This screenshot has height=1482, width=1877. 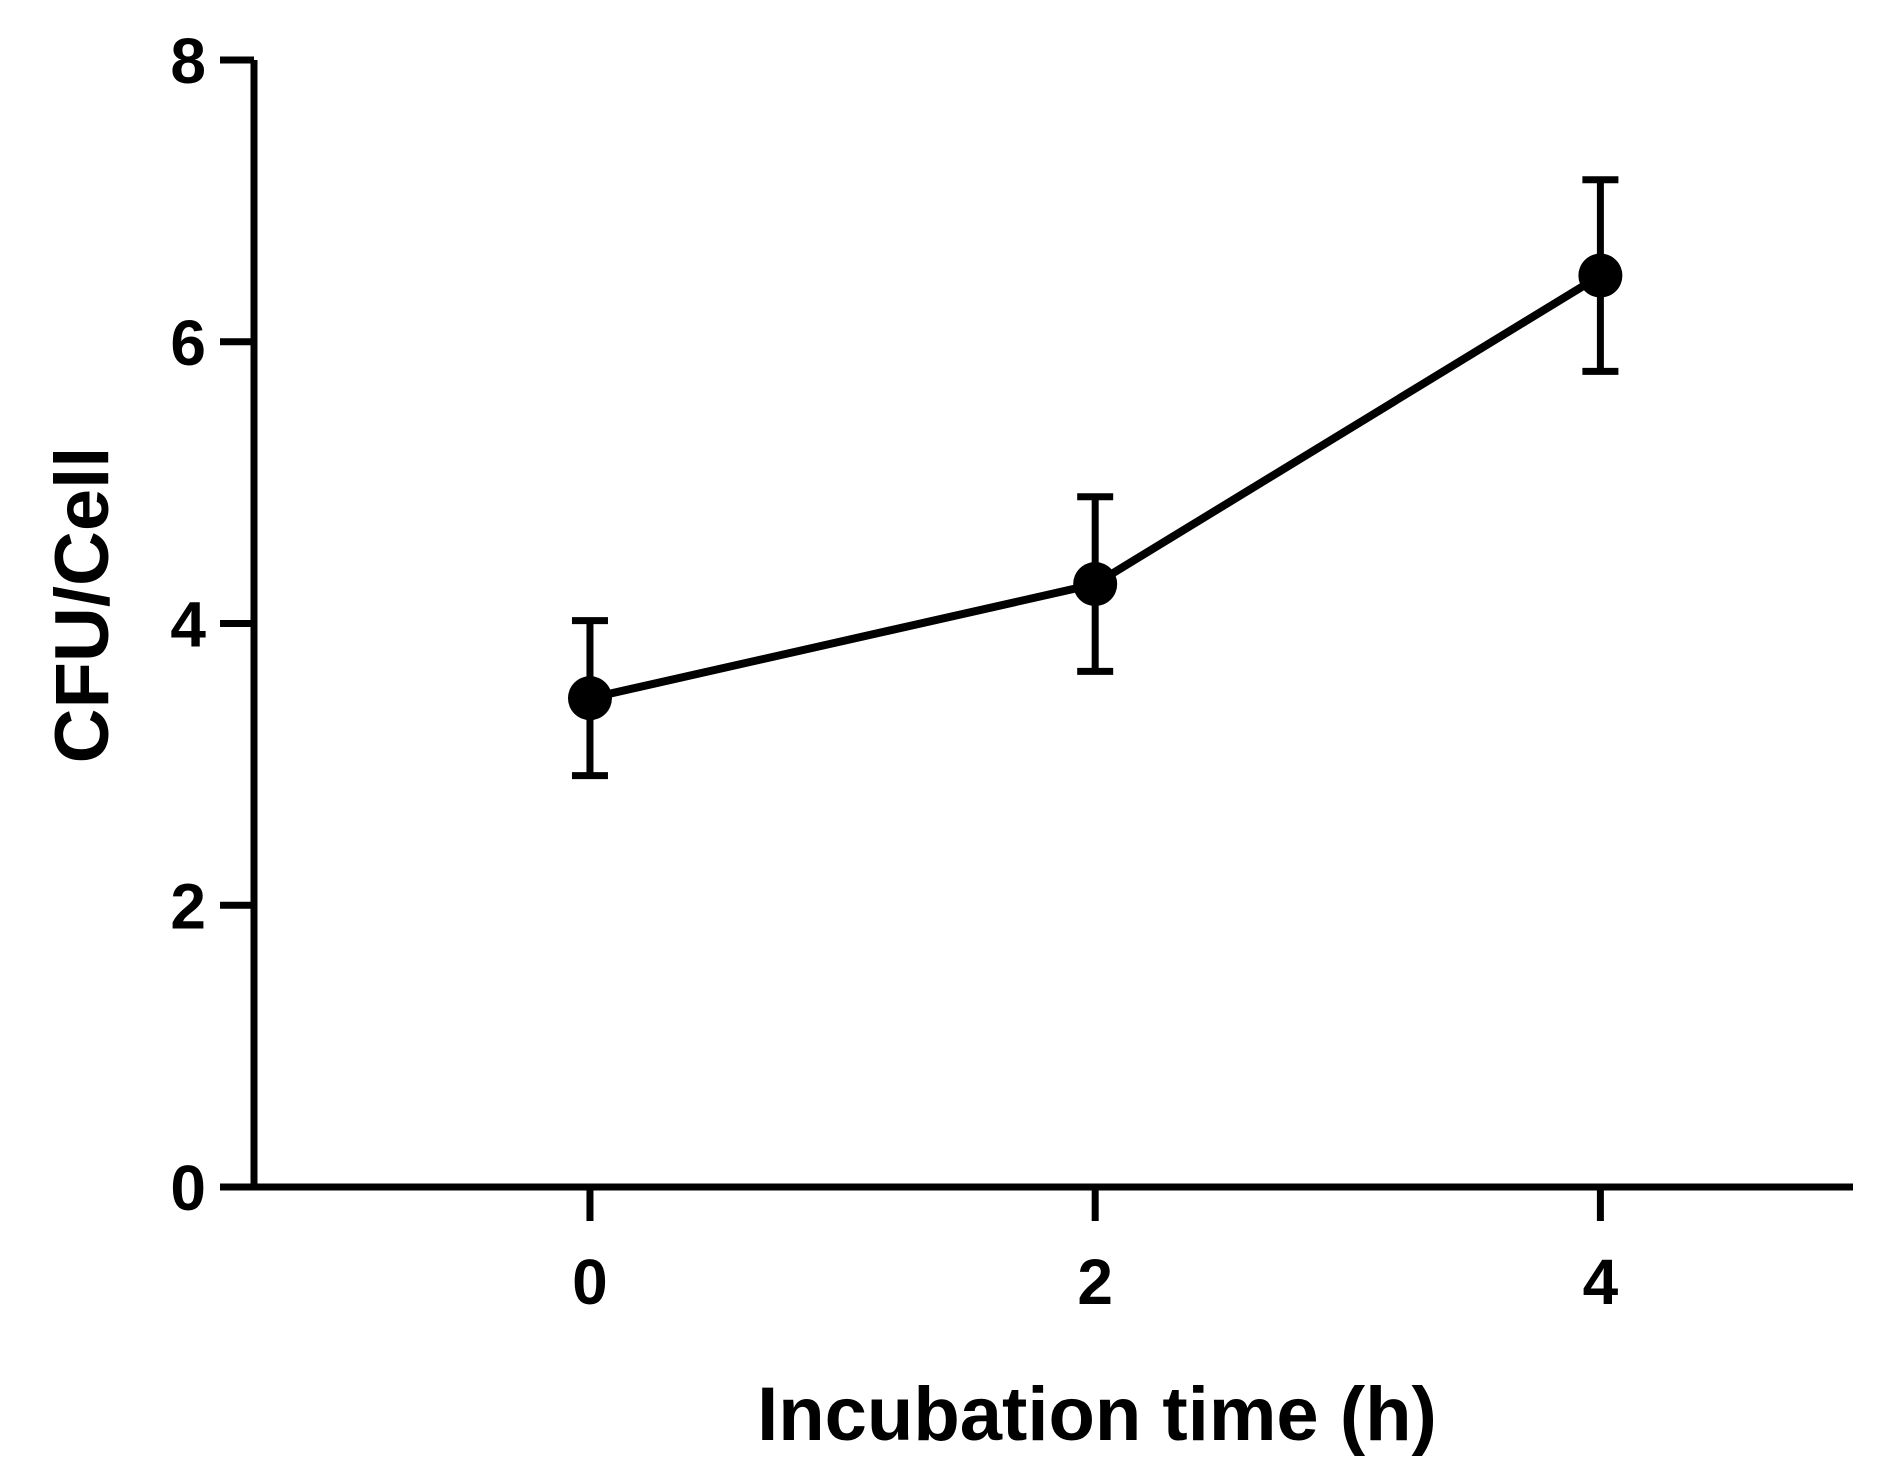 What do you see at coordinates (188, 343) in the screenshot?
I see `y-tick-label: 6` at bounding box center [188, 343].